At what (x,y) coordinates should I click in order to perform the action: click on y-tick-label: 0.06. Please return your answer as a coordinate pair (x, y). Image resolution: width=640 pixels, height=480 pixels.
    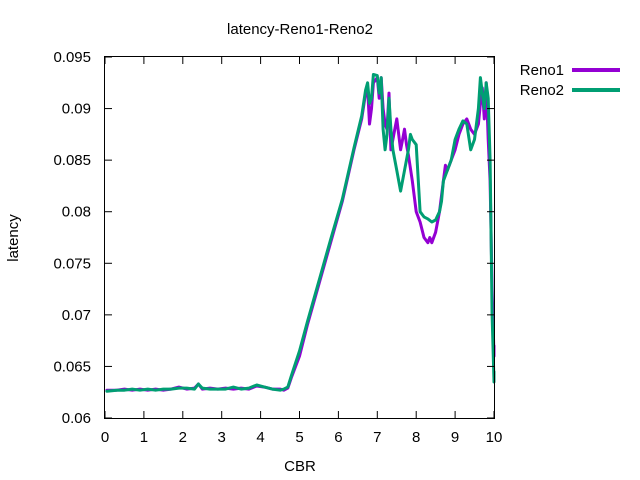
    Looking at the image, I should click on (76, 418).